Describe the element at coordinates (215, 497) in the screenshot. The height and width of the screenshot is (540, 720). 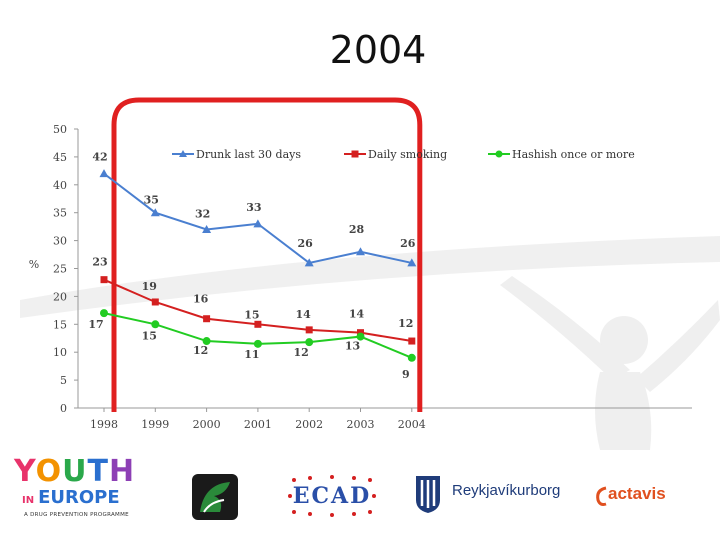
I see `green-emblem-logo` at that location.